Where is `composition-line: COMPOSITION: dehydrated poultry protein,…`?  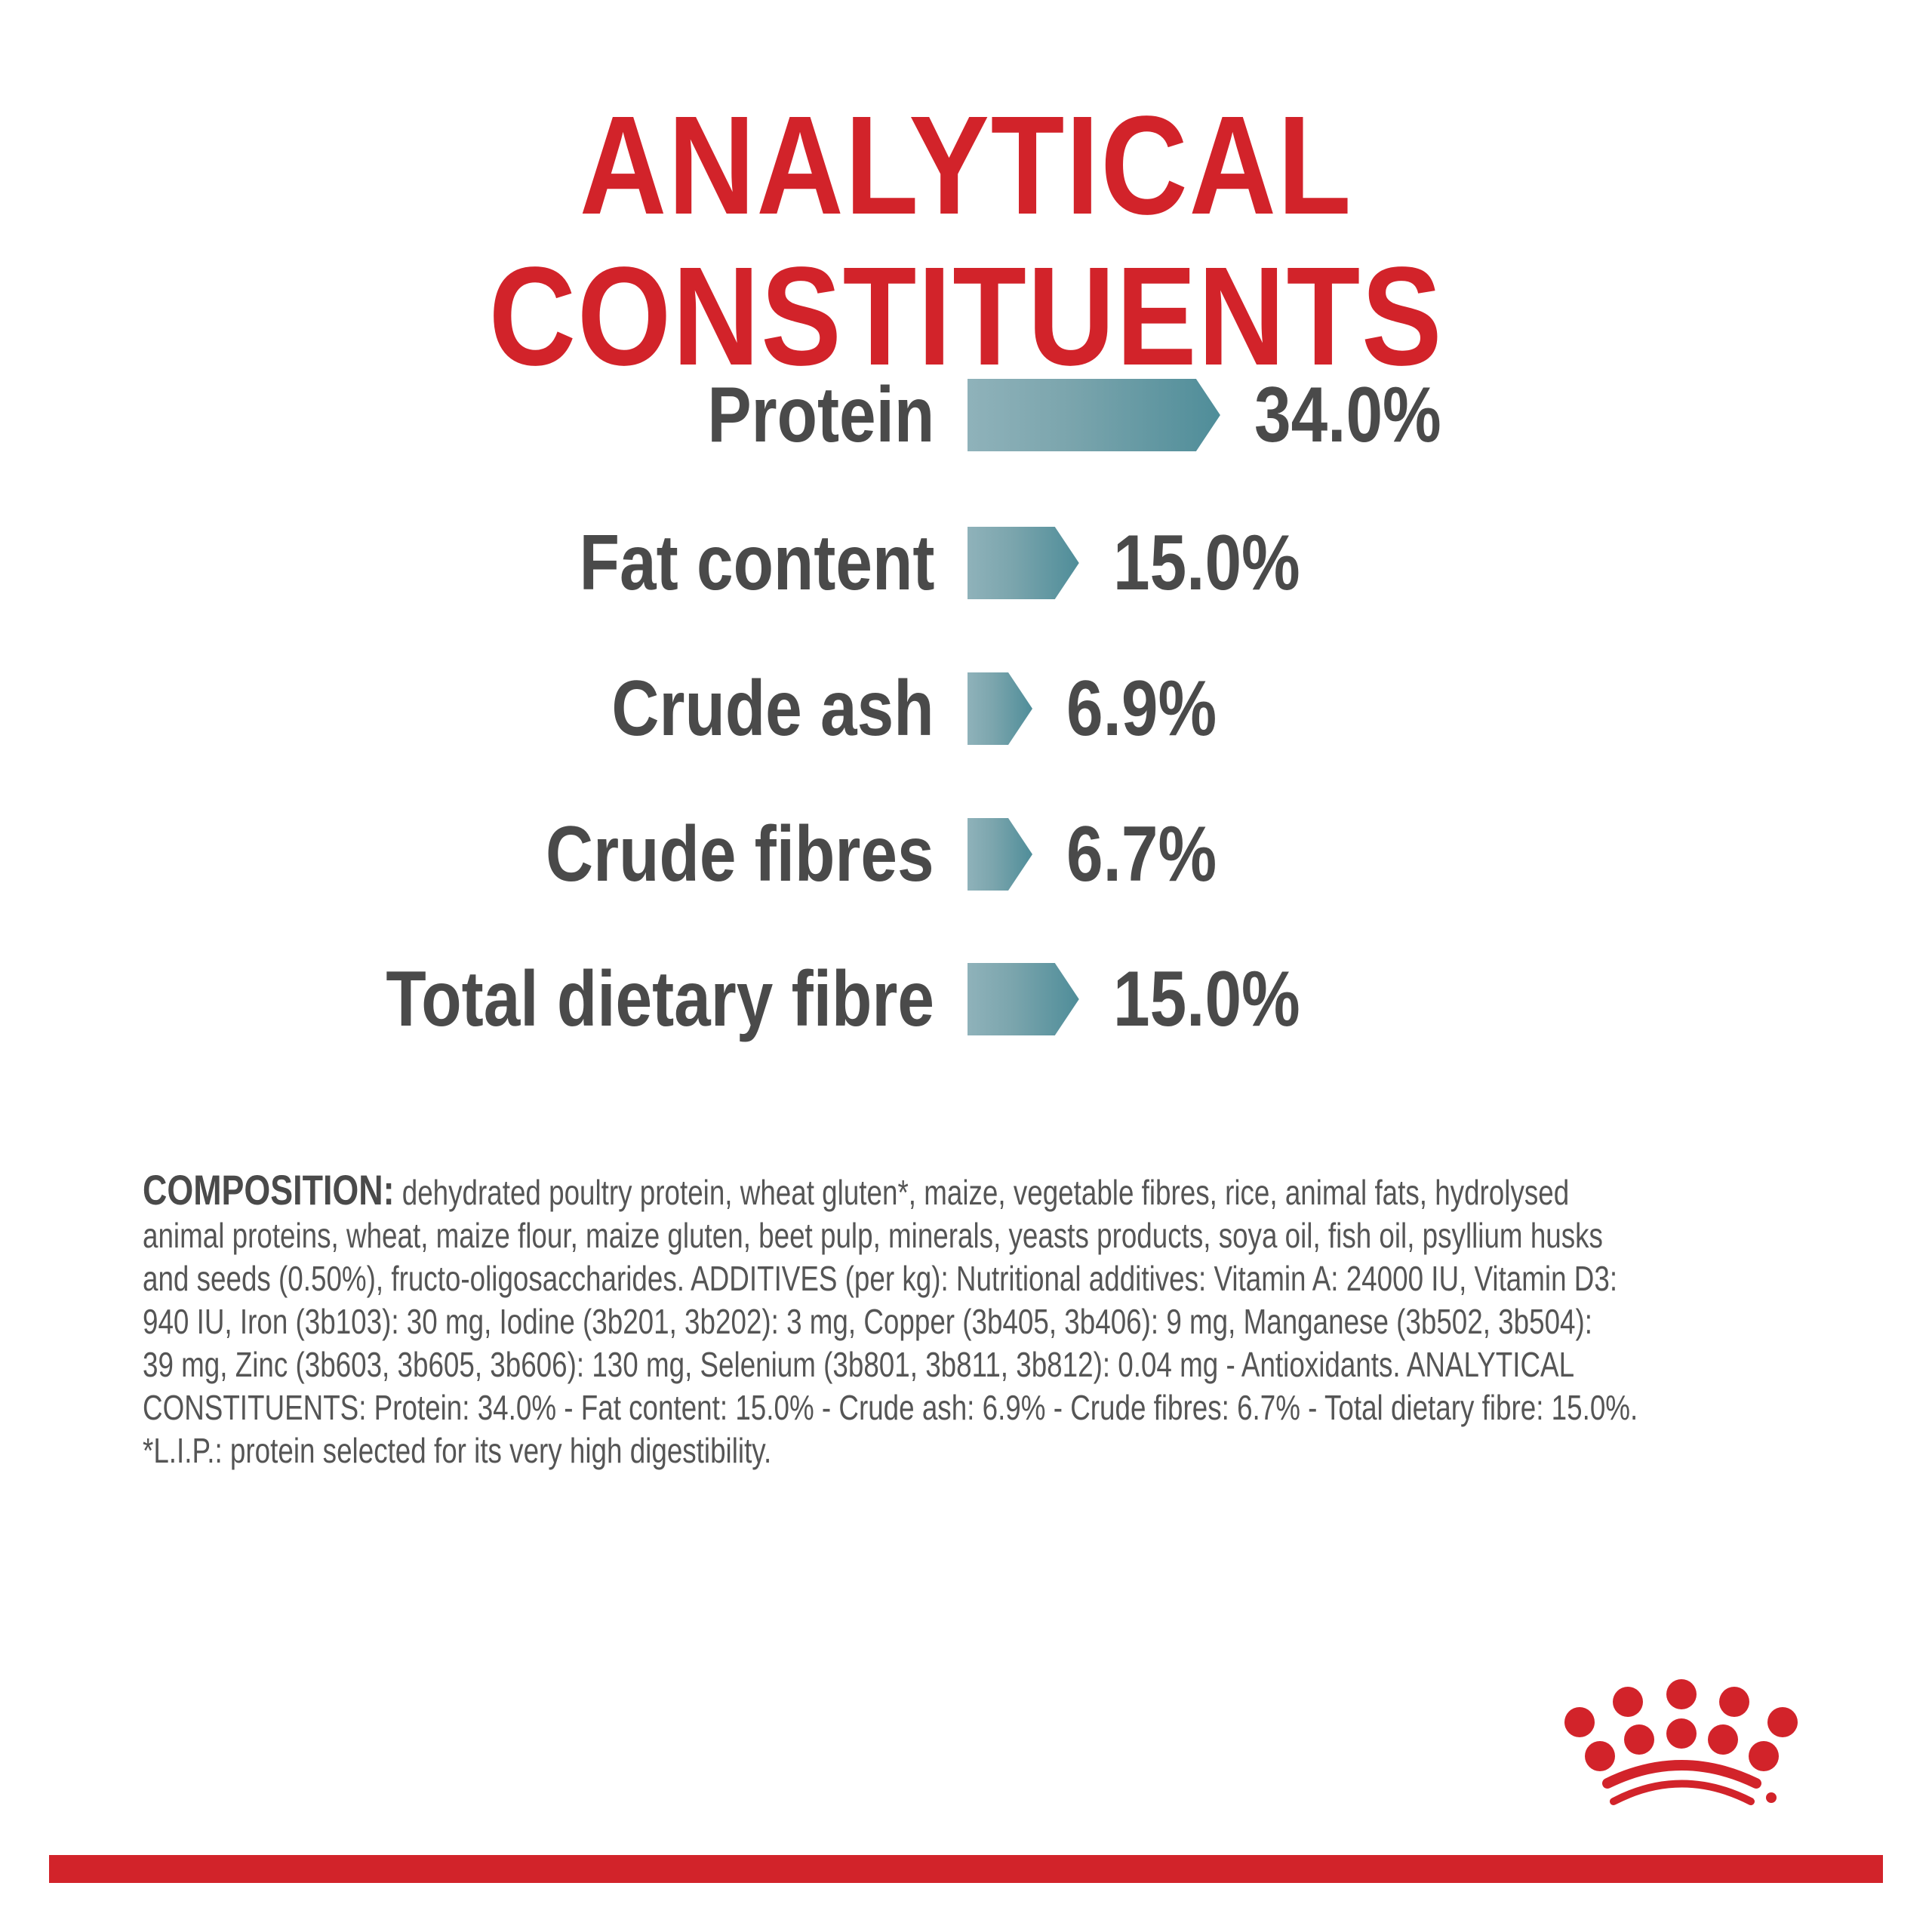
composition-line: COMPOSITION: dehydrated poultry protein,… is located at coordinates (970, 1191).